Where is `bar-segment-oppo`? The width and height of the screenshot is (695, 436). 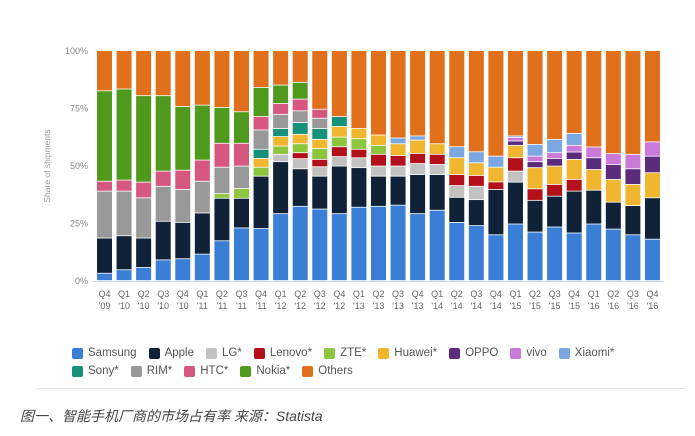
bar-segment-oppo is located at coordinates (594, 164).